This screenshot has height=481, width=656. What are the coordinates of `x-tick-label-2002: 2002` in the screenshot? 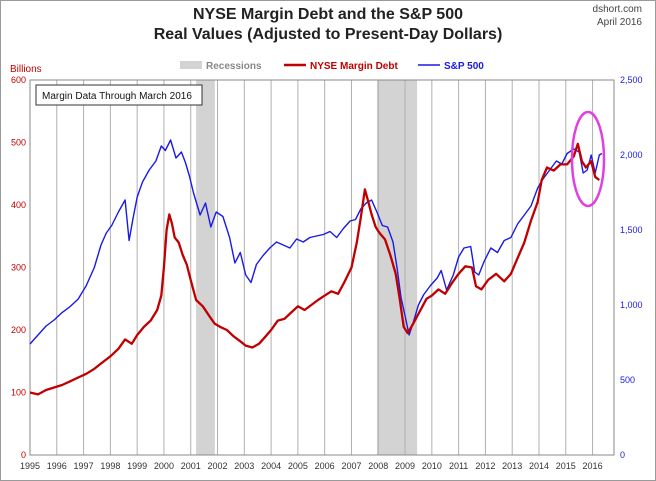 It's located at (218, 466).